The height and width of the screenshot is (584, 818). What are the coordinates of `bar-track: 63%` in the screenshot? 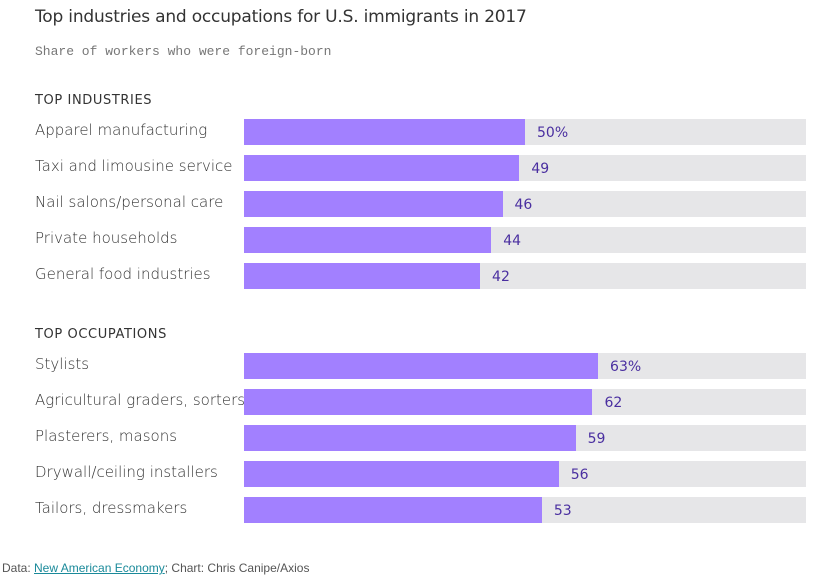 It's located at (525, 366).